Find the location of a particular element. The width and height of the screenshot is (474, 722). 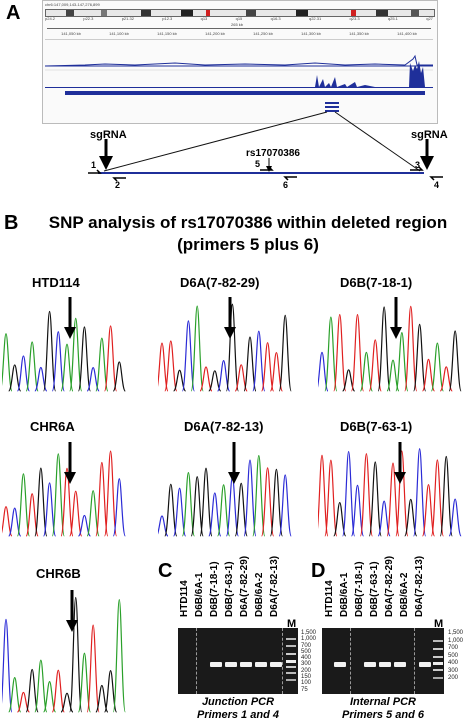

sgrna-right-label: sgRNA is located at coordinates (429, 135).